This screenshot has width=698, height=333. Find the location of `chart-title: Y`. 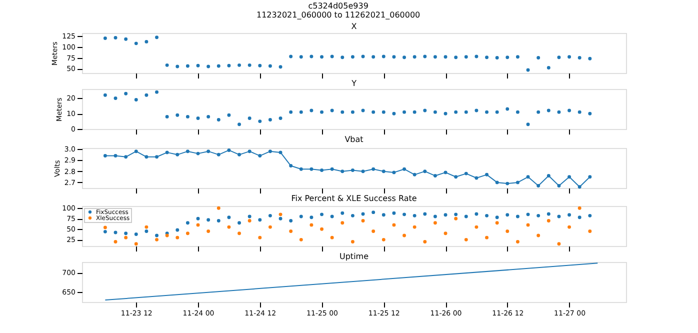

chart-title: Y is located at coordinates (353, 83).